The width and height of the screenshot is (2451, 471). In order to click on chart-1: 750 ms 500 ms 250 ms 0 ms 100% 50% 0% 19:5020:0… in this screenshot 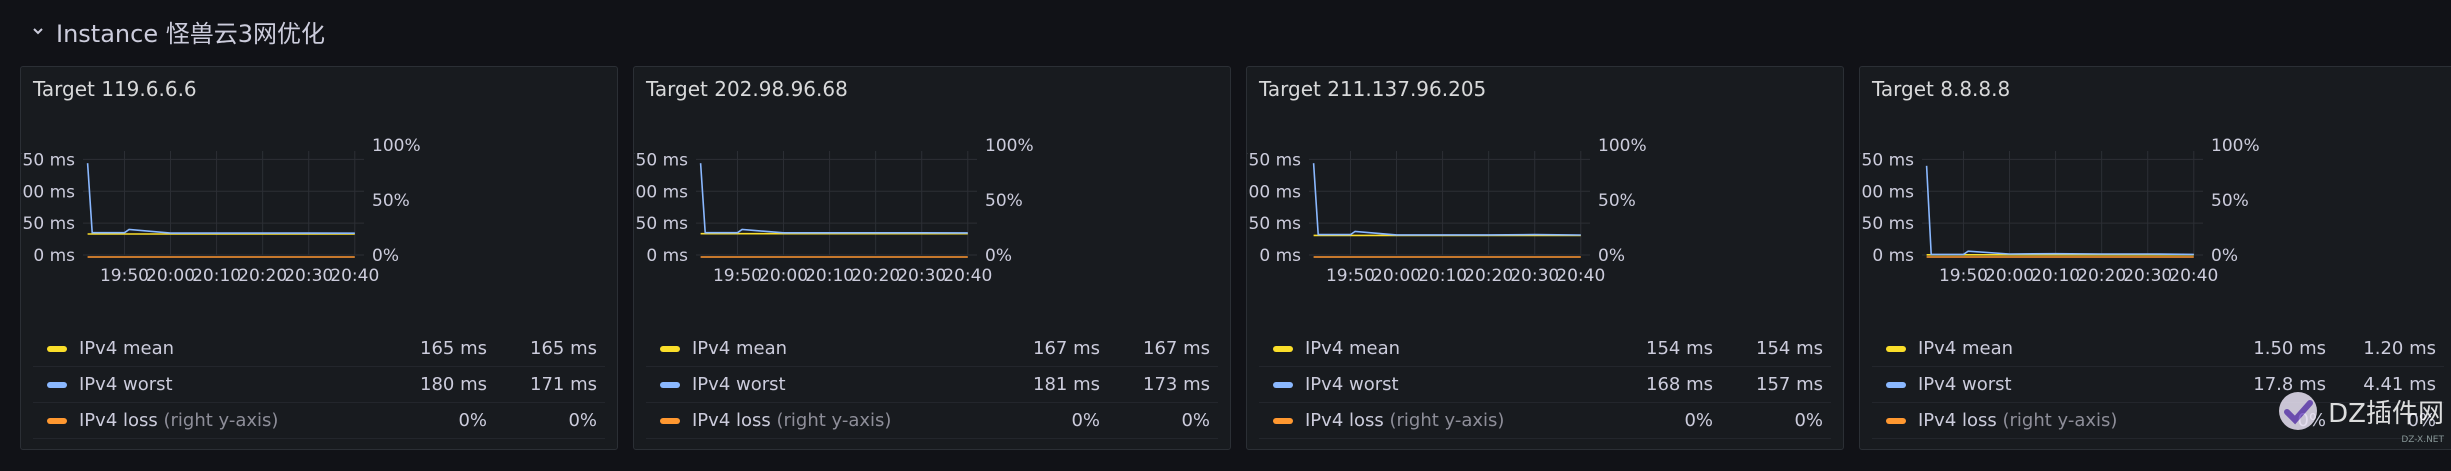, I will do `click(320, 227)`.